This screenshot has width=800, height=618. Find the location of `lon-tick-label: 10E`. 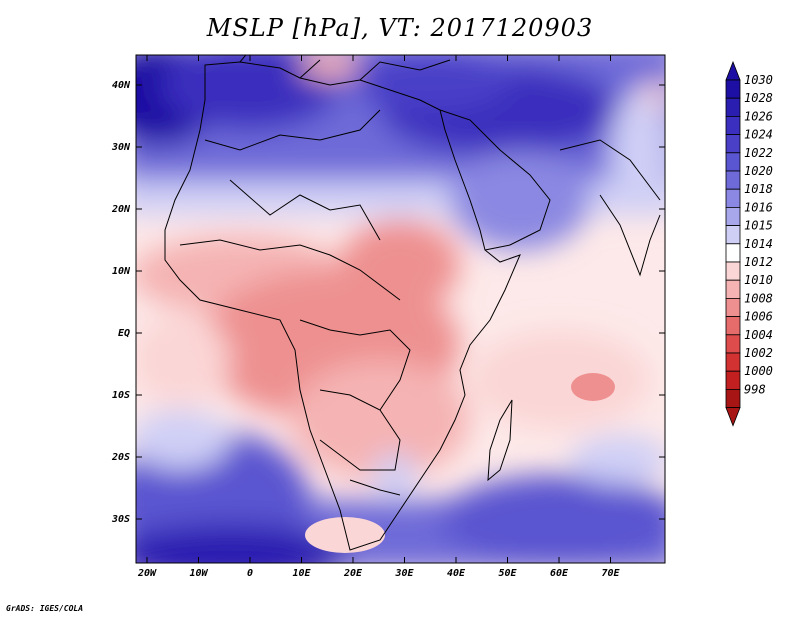

lon-tick-label: 10E is located at coordinates (301, 573).